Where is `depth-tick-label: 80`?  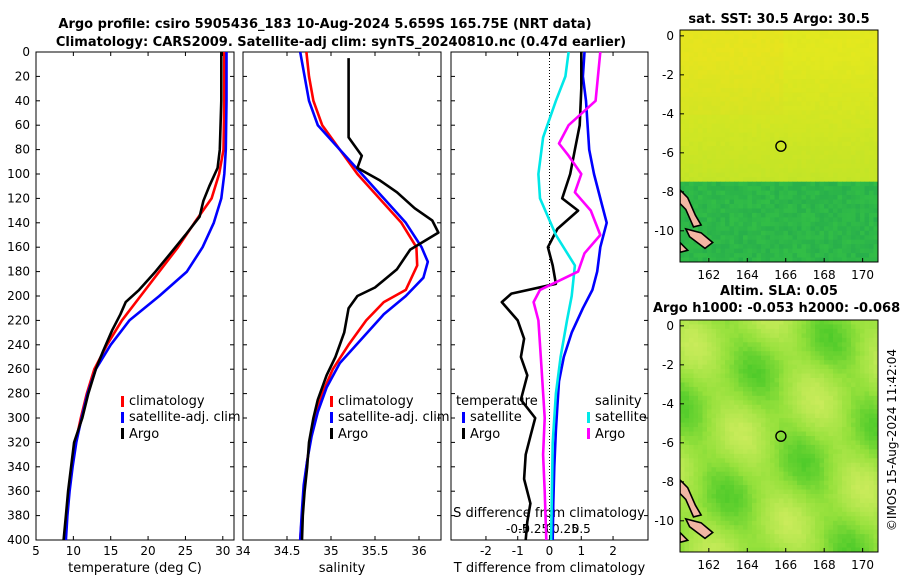
depth-tick-label: 80 is located at coordinates (22, 150).